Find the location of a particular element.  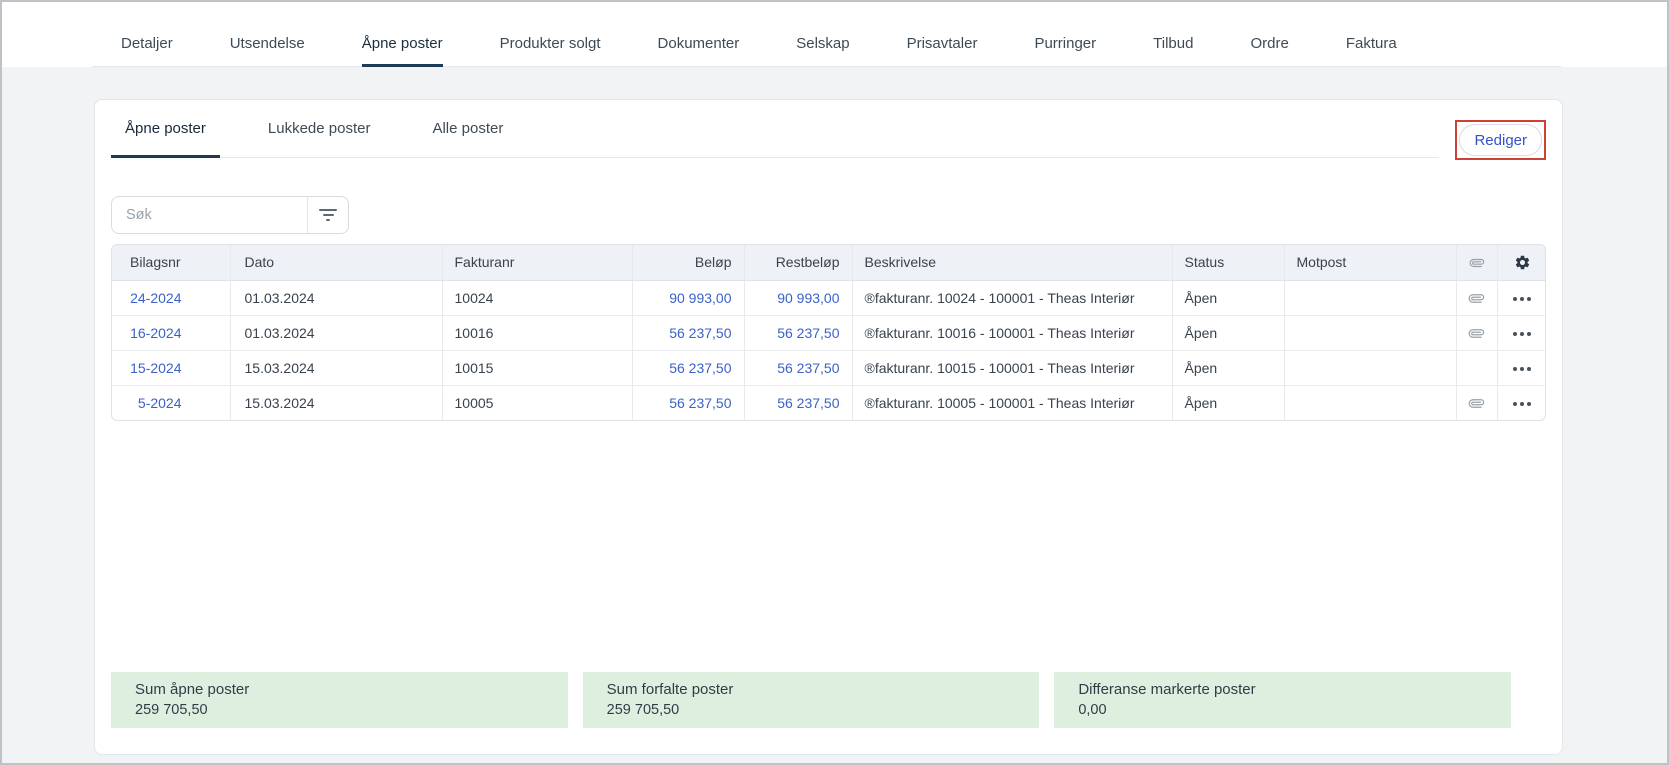

col-header-status: Status is located at coordinates (1227, 263).